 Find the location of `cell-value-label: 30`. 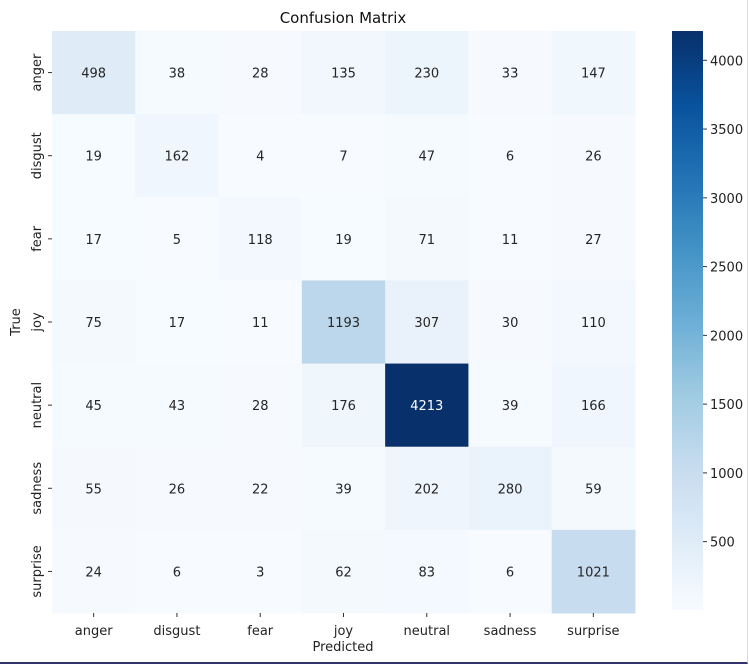

cell-value-label: 30 is located at coordinates (510, 323).